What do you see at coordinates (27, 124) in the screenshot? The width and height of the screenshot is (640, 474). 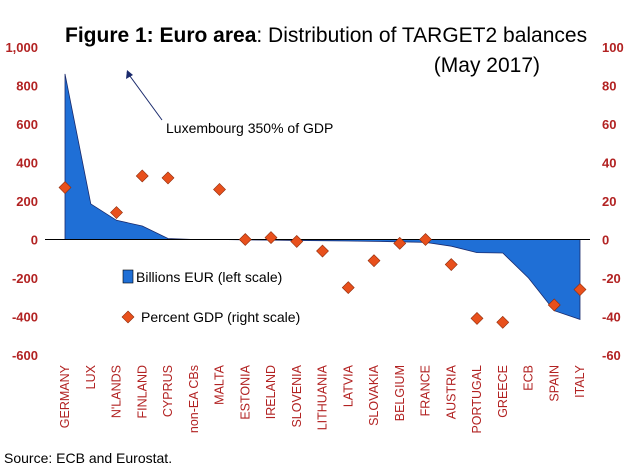 I see `left-tick-label: 600` at bounding box center [27, 124].